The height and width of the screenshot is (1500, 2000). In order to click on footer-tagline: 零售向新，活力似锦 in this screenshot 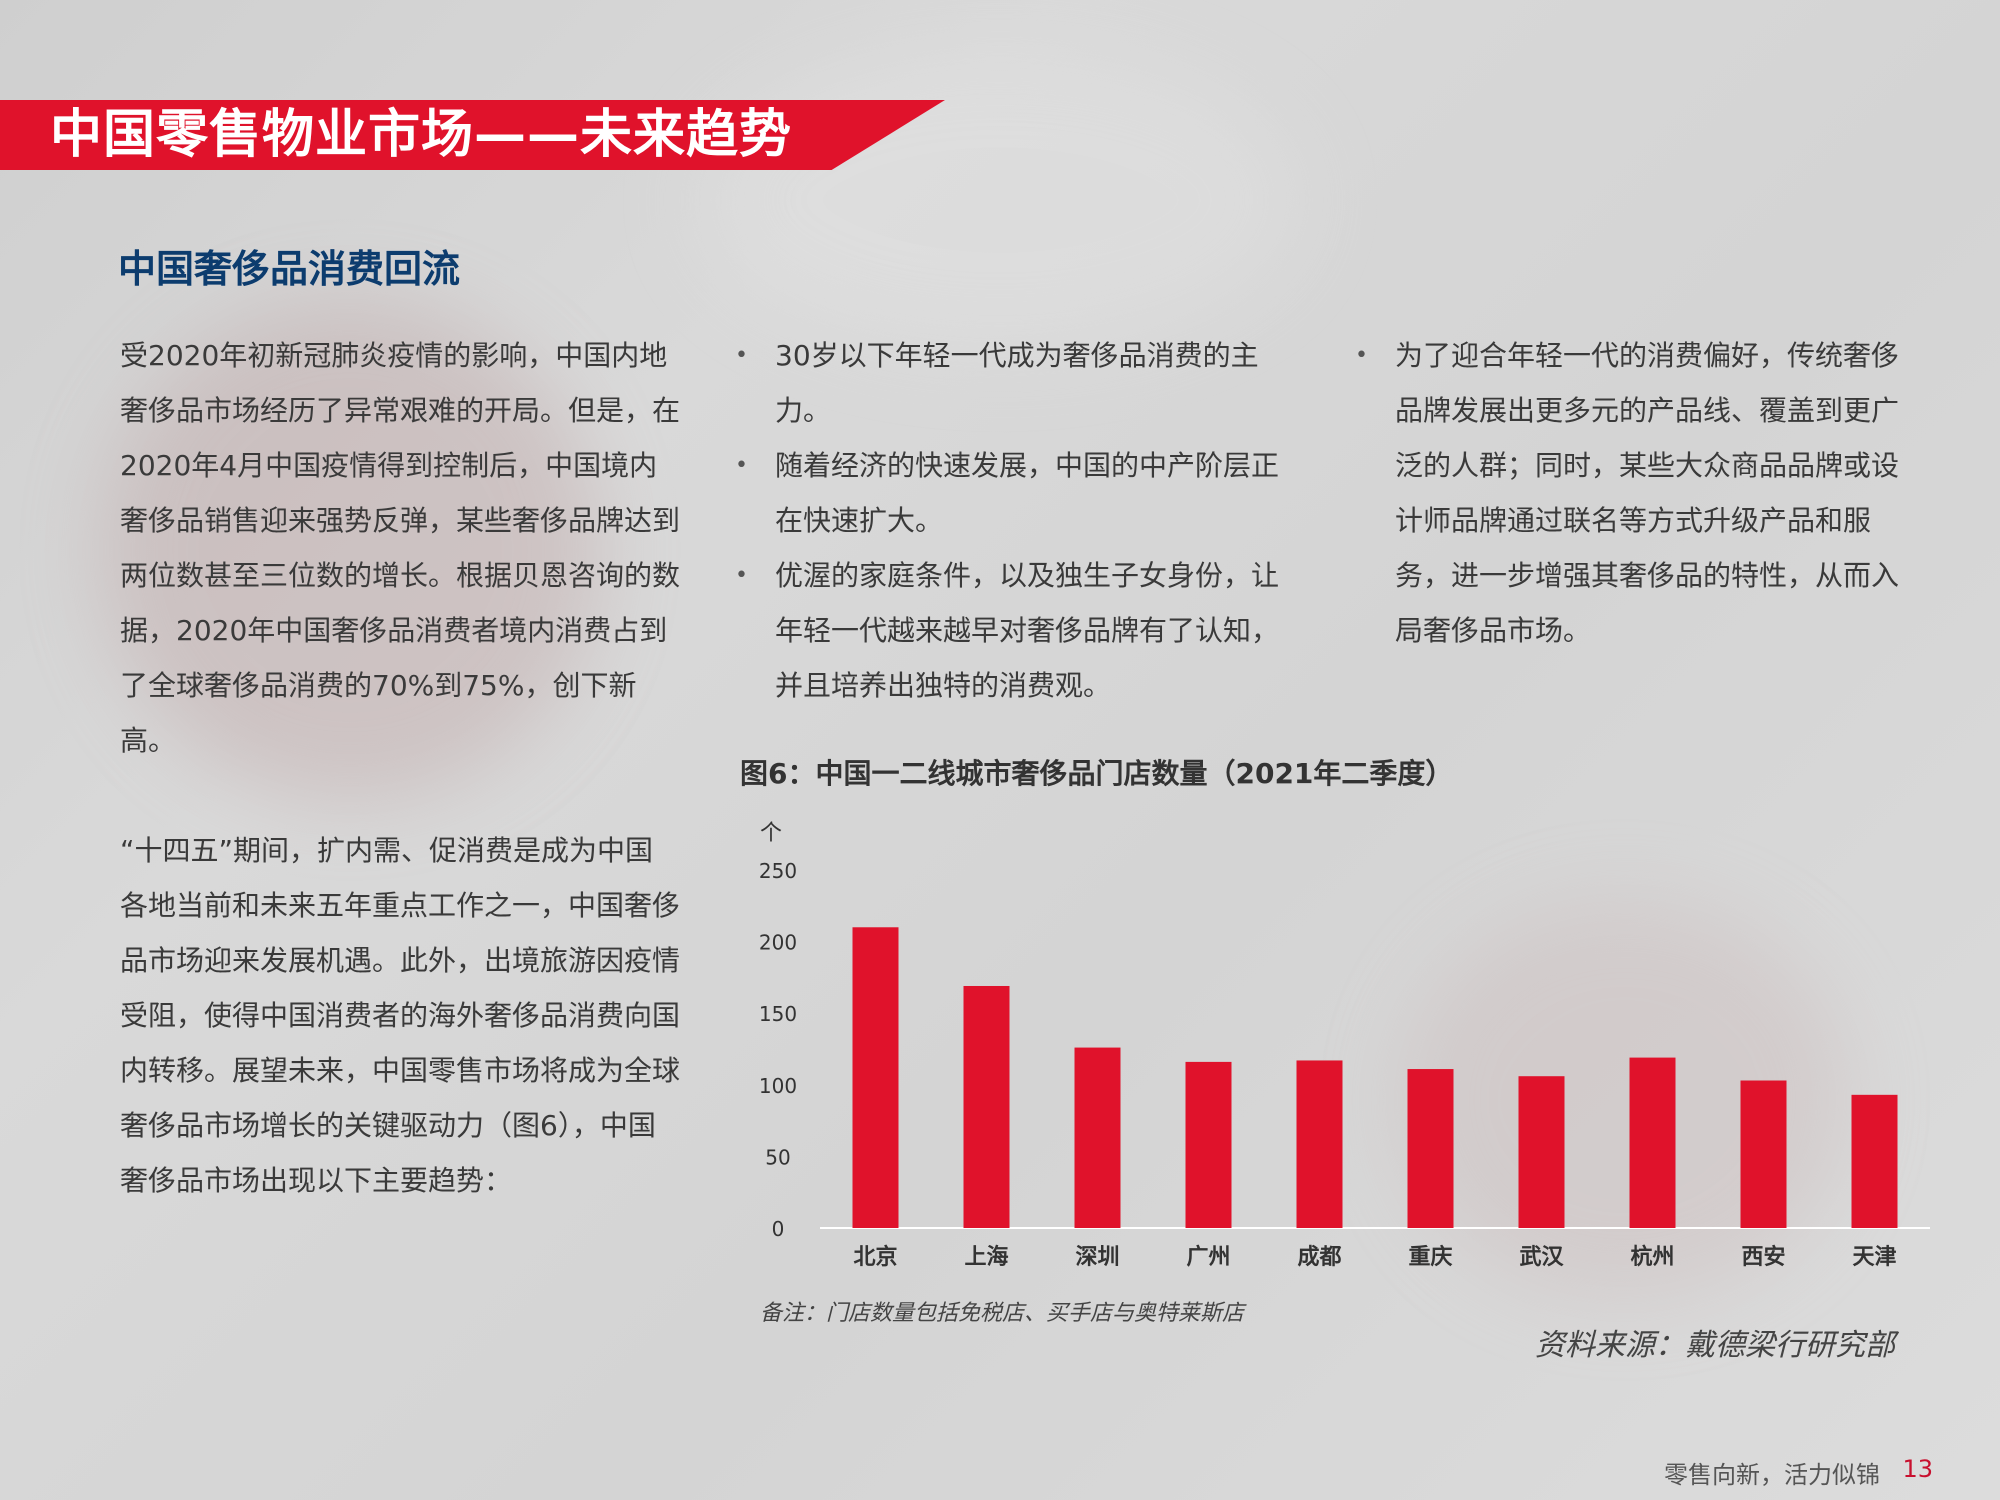, I will do `click(1772, 1475)`.